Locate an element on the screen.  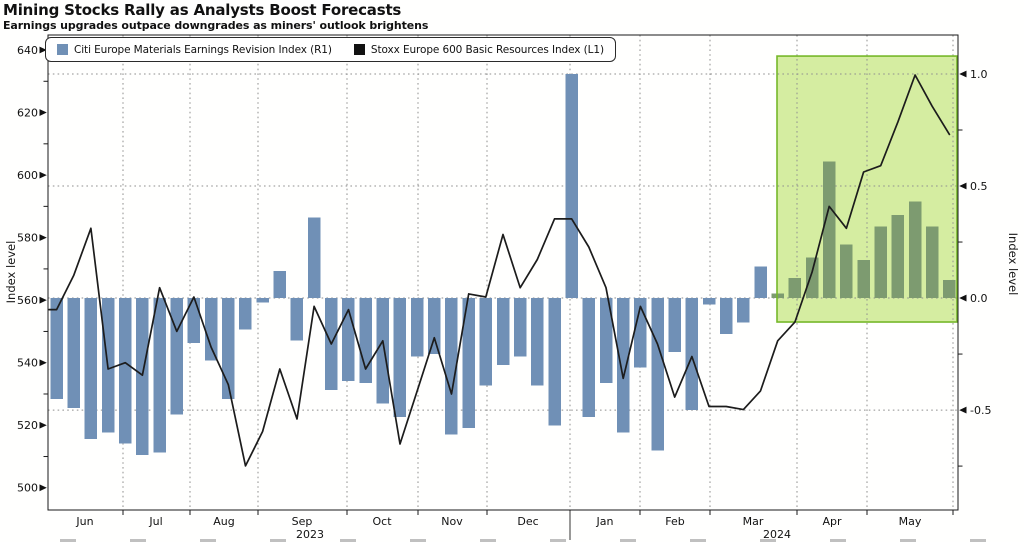
axis-tick-label: 2024 is located at coordinates (777, 534).